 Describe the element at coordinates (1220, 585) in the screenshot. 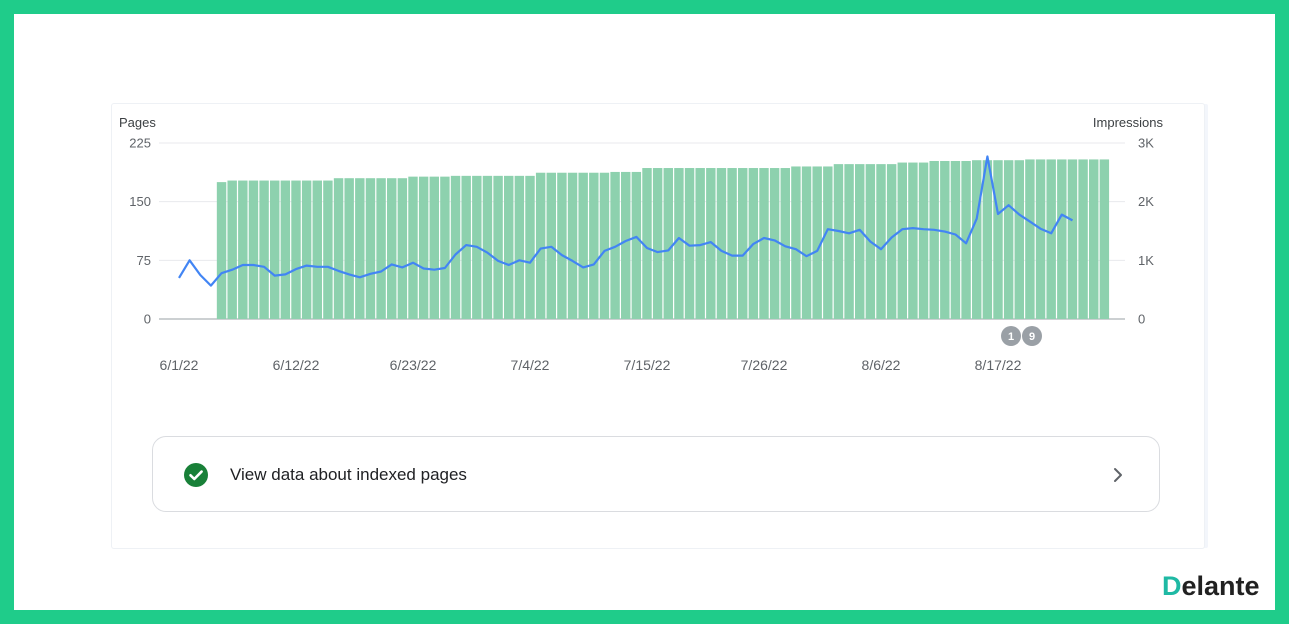

I see `logo-wordmark: elante` at that location.